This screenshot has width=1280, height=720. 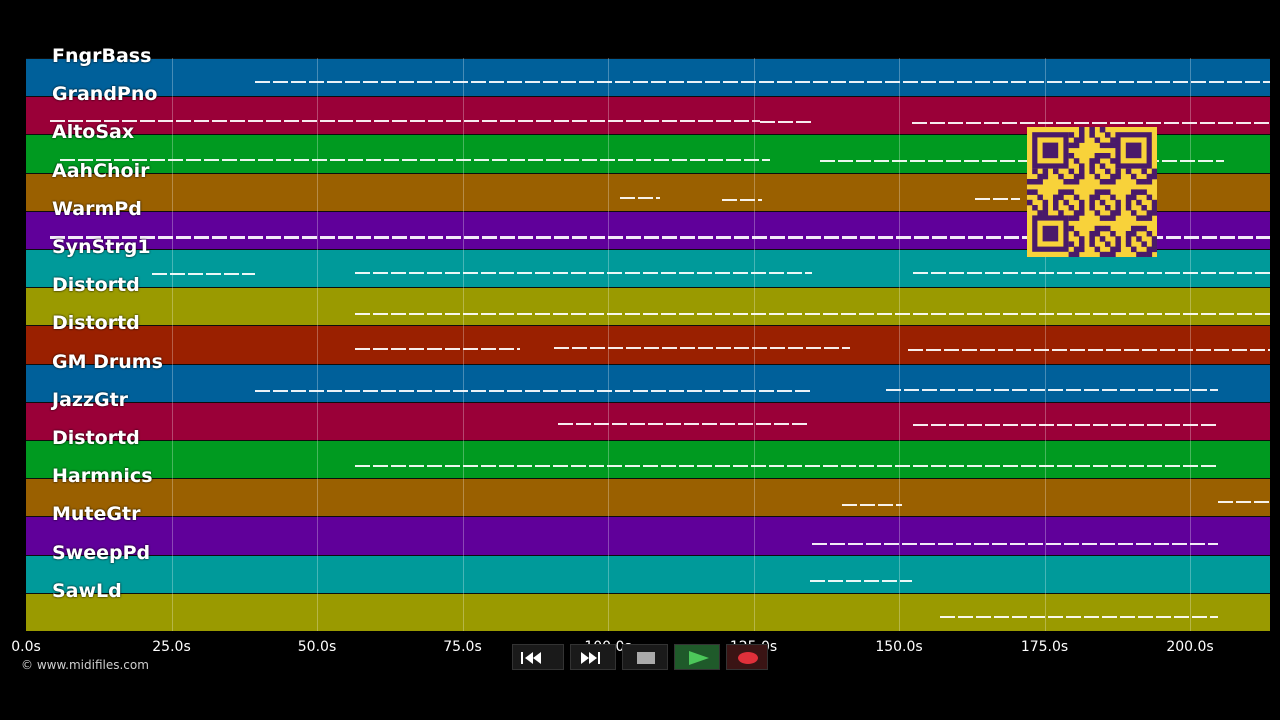 I want to click on track-lane, so click(x=648, y=77).